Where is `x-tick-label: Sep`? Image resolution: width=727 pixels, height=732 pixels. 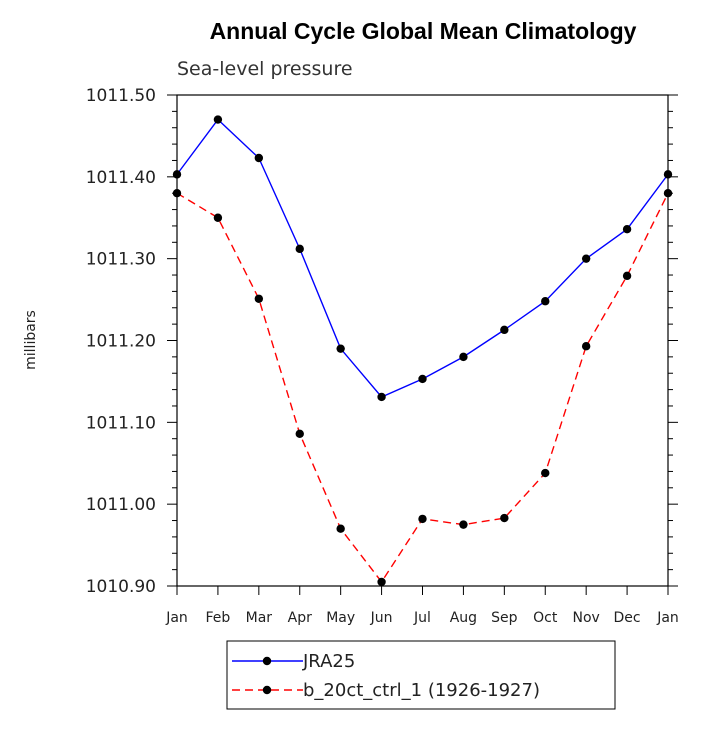 x-tick-label: Sep is located at coordinates (504, 618).